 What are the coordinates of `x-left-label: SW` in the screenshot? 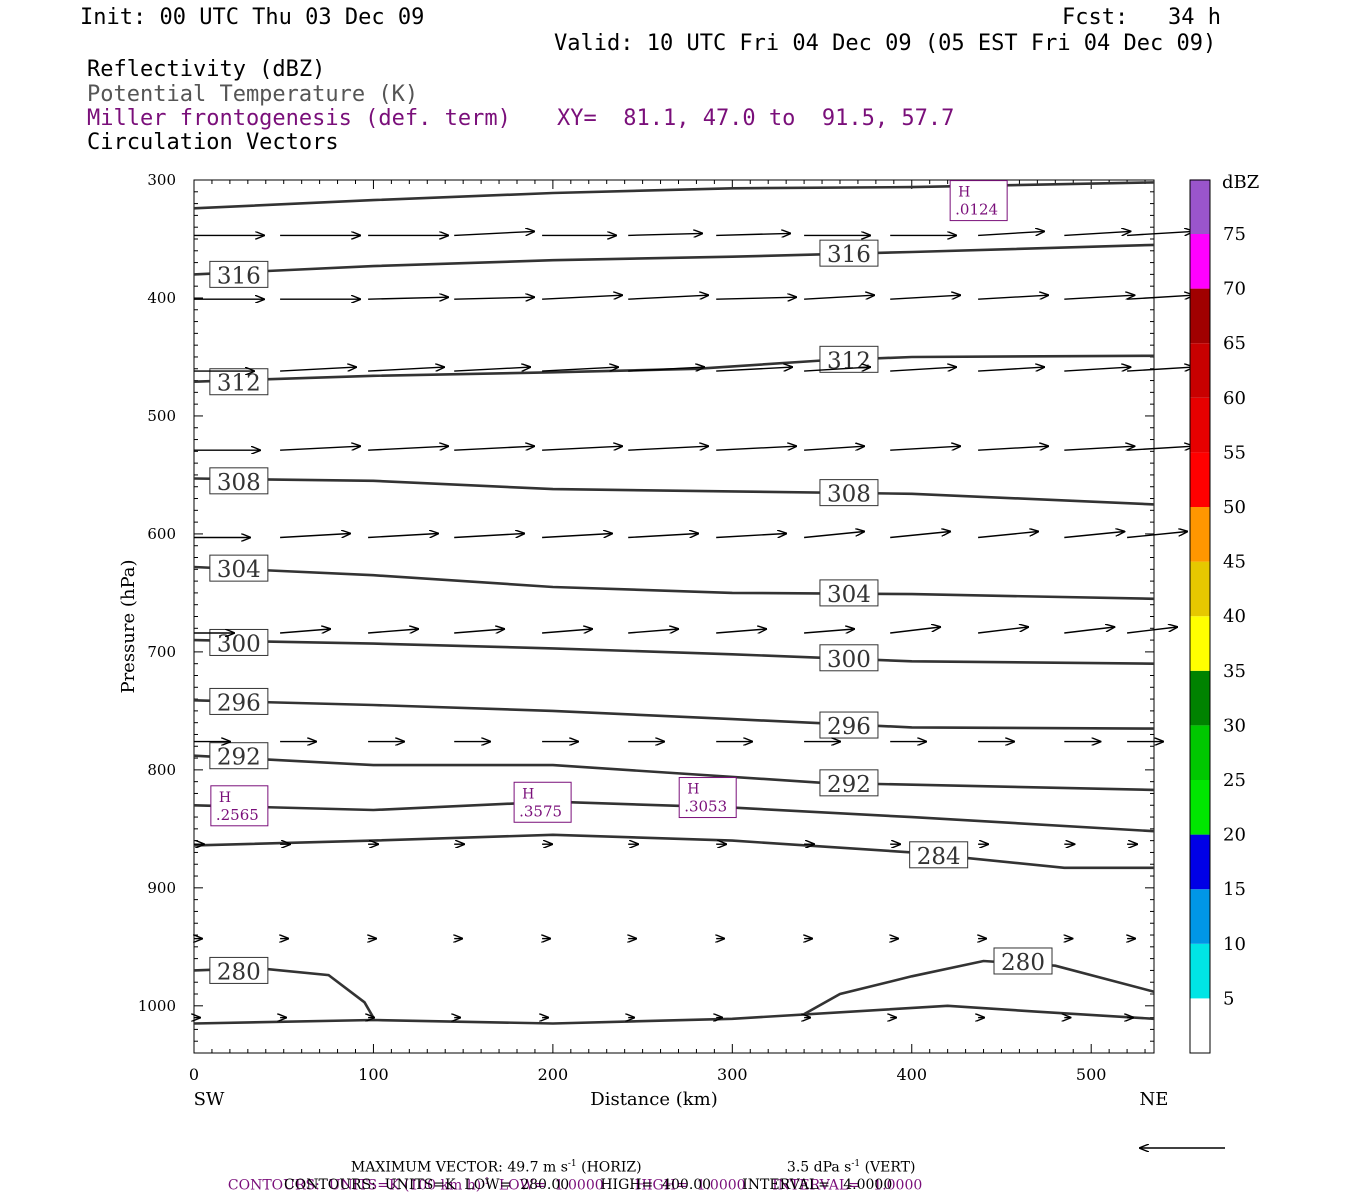 It's located at (209, 1099).